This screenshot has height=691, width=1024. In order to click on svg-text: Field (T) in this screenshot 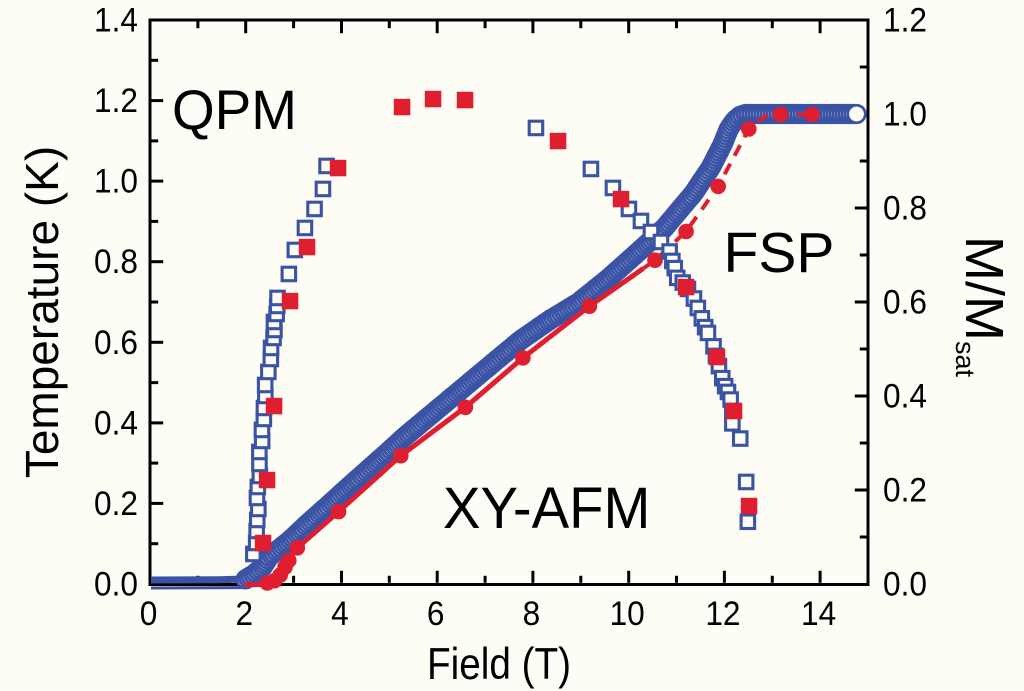, I will do `click(499, 663)`.